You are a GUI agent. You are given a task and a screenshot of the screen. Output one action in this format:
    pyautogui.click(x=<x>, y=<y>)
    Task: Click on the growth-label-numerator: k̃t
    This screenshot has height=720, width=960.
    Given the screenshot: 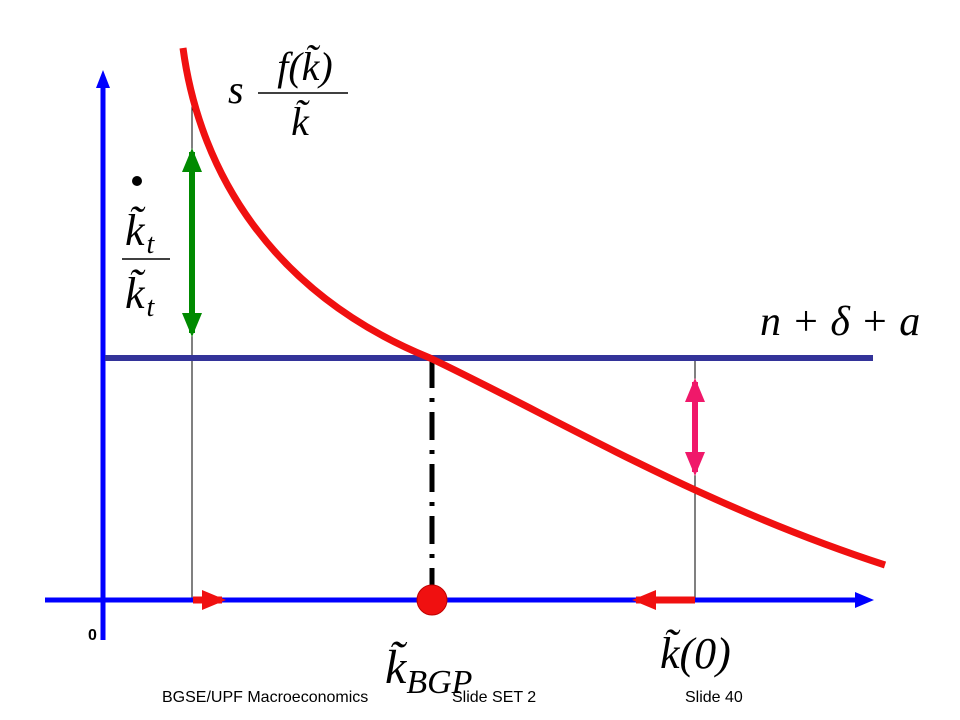 What is the action you would take?
    pyautogui.click(x=140, y=233)
    